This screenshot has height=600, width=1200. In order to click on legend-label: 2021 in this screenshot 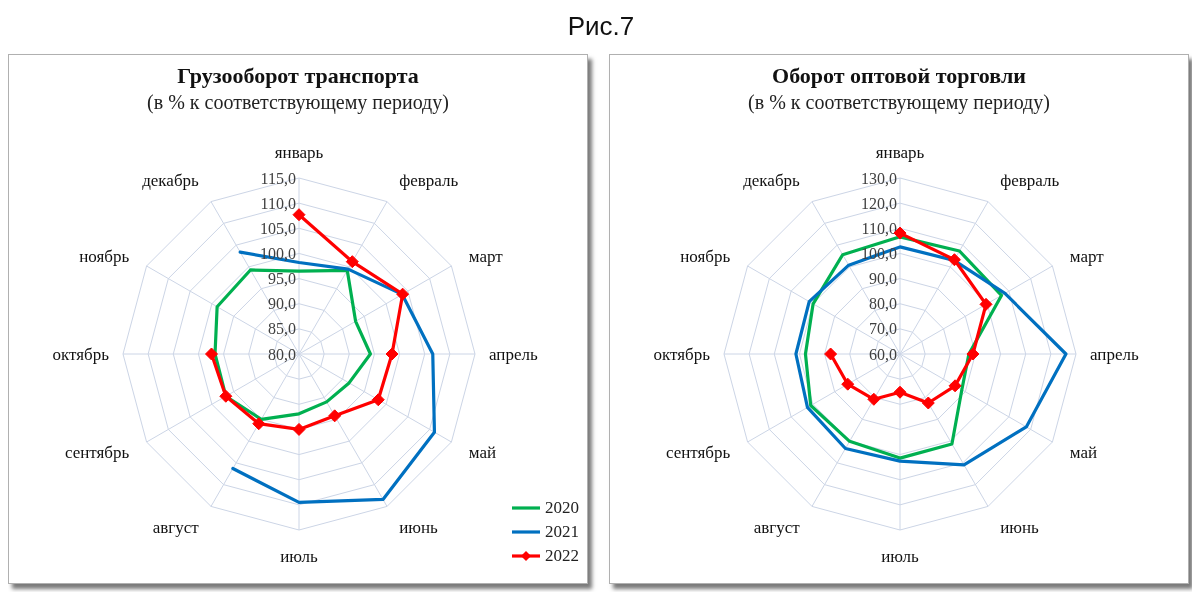, I will do `click(562, 532)`.